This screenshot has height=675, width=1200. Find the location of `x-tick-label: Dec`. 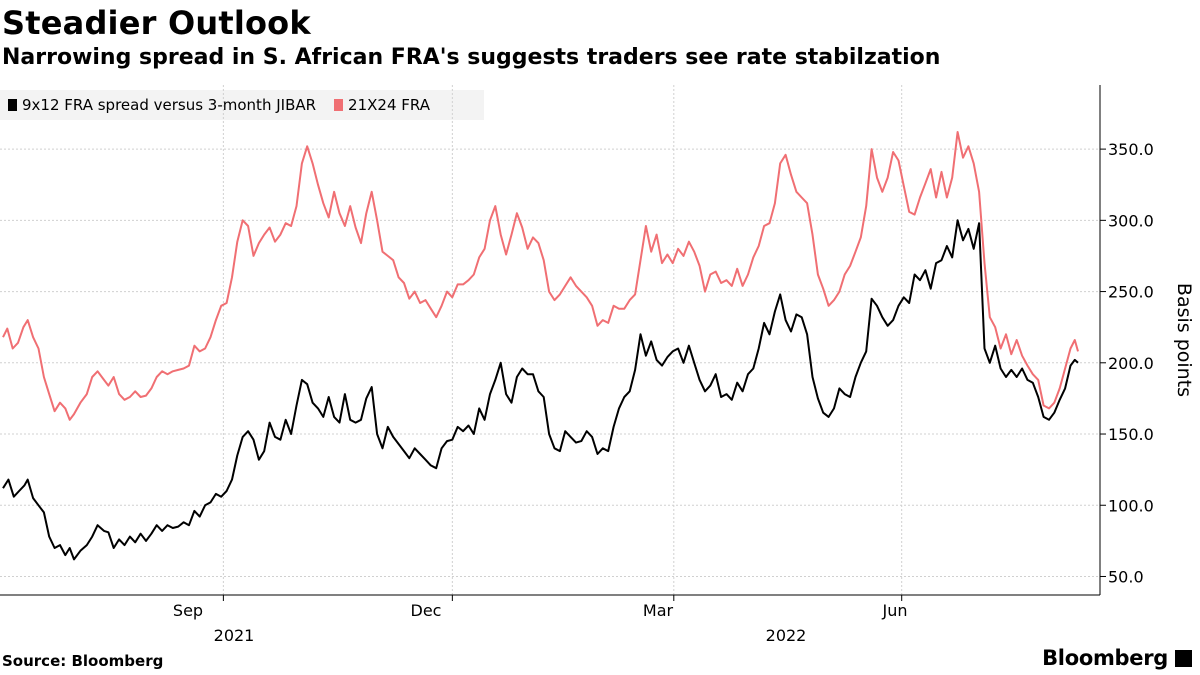

x-tick-label: Dec is located at coordinates (426, 610).